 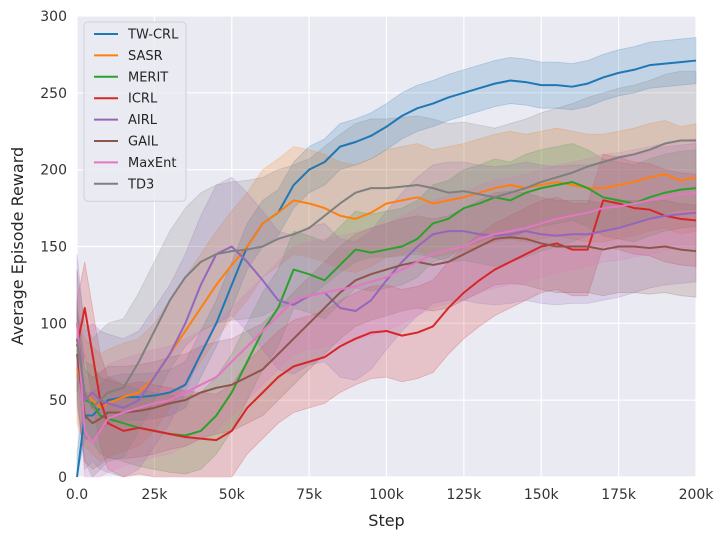 I want to click on legend-label-sasr: SASR, so click(x=145, y=56).